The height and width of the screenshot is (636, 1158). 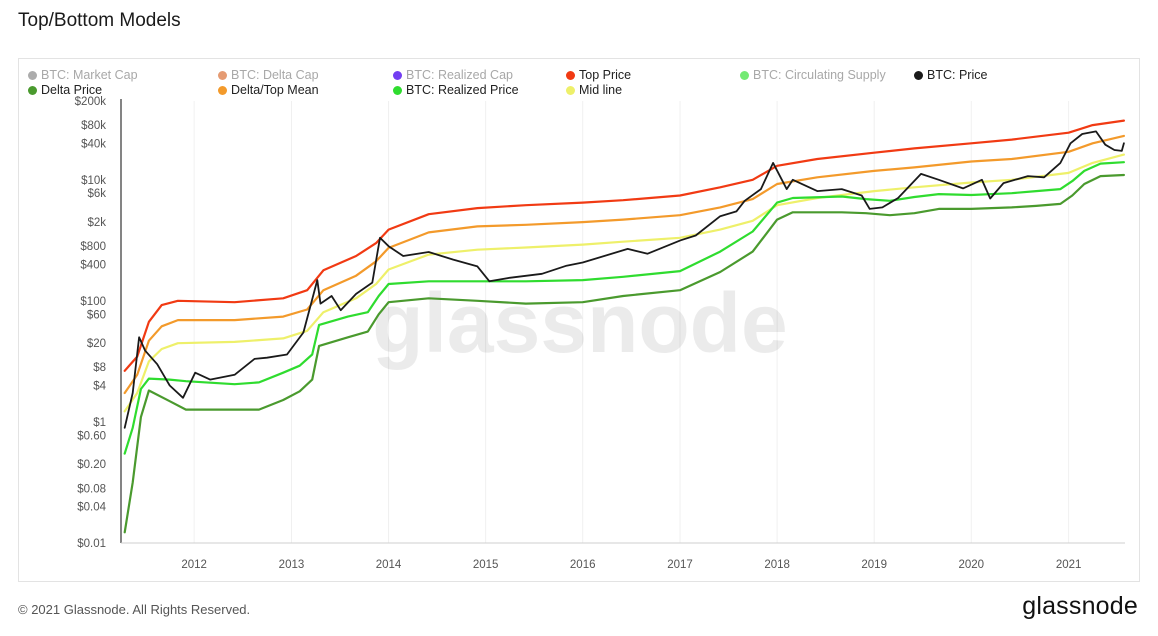 I want to click on legend-label: BTC: Delta Cap, so click(x=275, y=75).